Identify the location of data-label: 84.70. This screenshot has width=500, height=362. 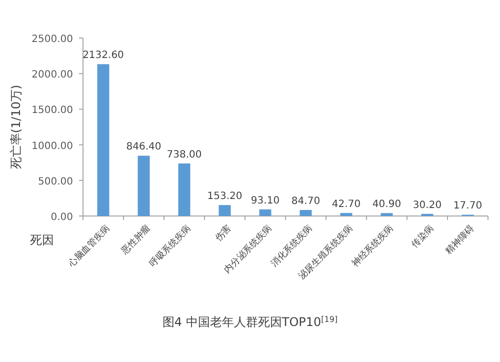
(305, 201).